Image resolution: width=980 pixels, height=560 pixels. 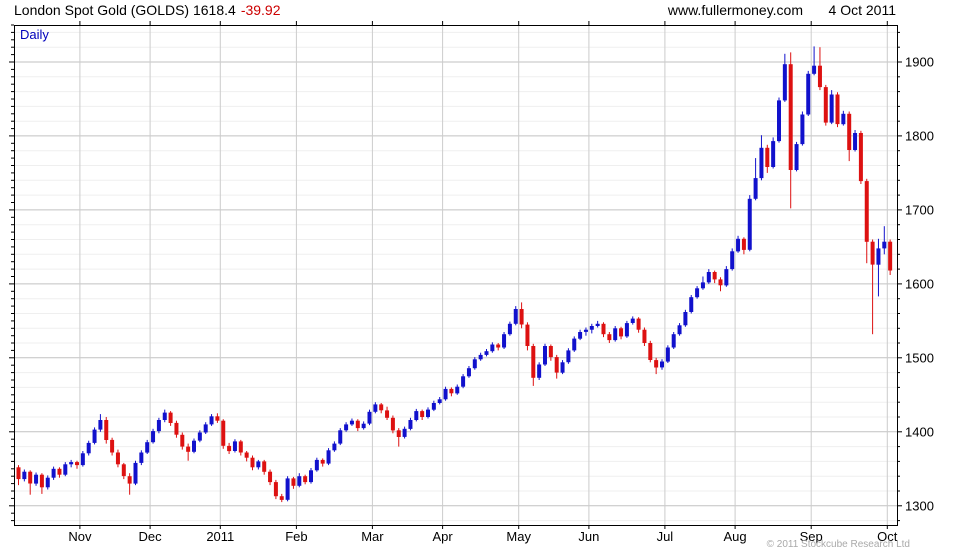 What do you see at coordinates (34, 34) in the screenshot?
I see `period-label: Daily` at bounding box center [34, 34].